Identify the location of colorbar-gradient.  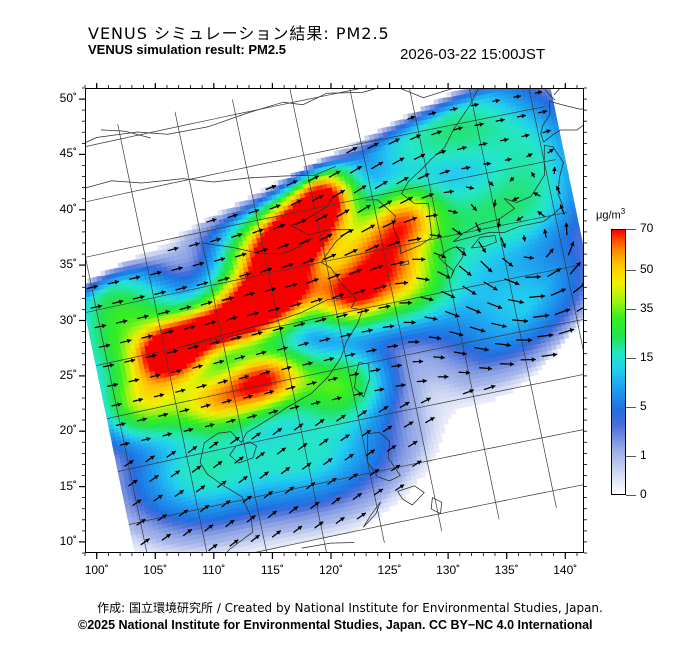
(618, 362).